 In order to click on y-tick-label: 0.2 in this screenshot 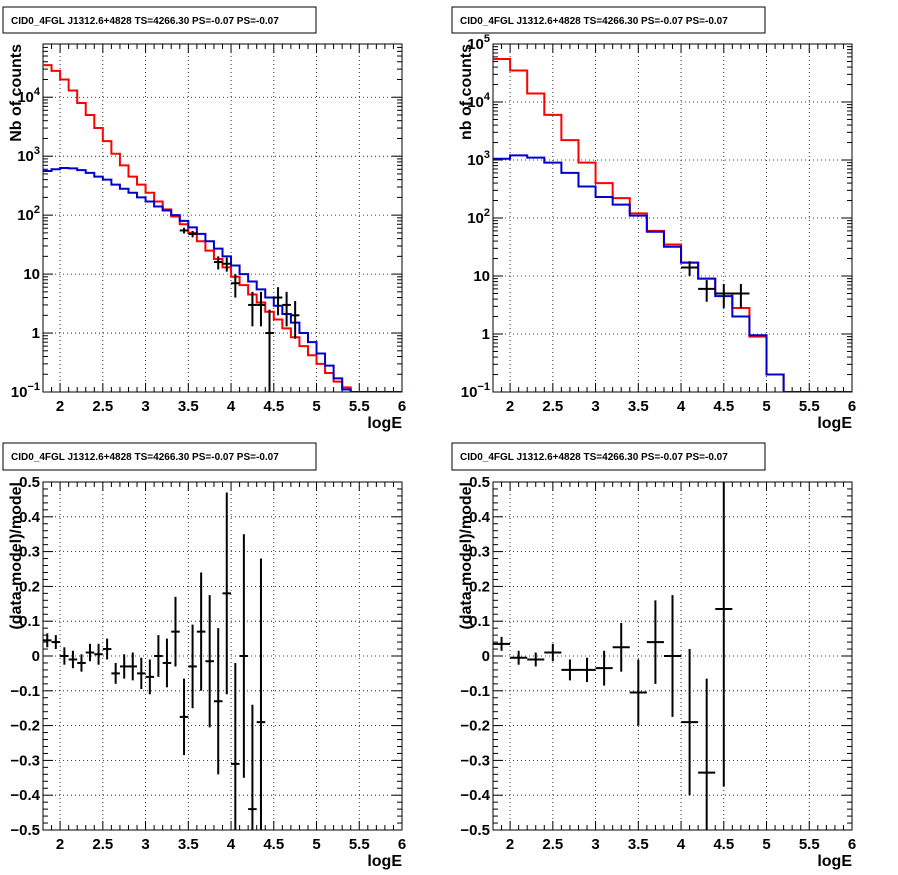, I will do `click(479, 586)`.